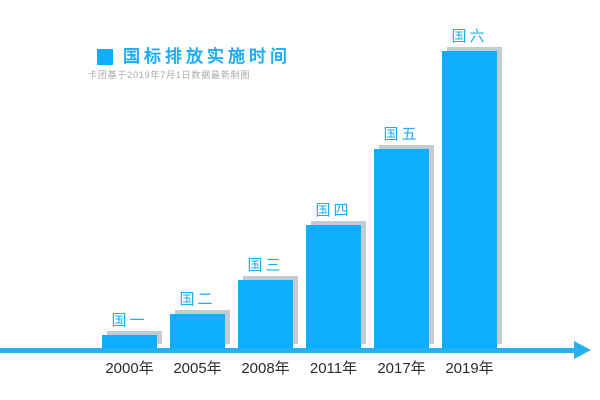 The image size is (600, 400). I want to click on bar-2000年, so click(129, 341).